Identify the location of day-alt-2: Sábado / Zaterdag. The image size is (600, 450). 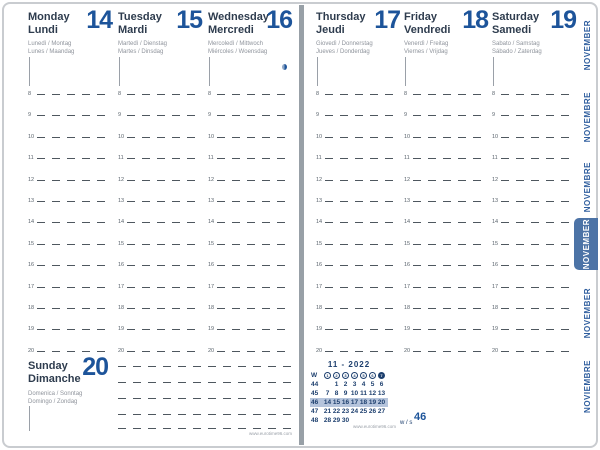
(517, 52).